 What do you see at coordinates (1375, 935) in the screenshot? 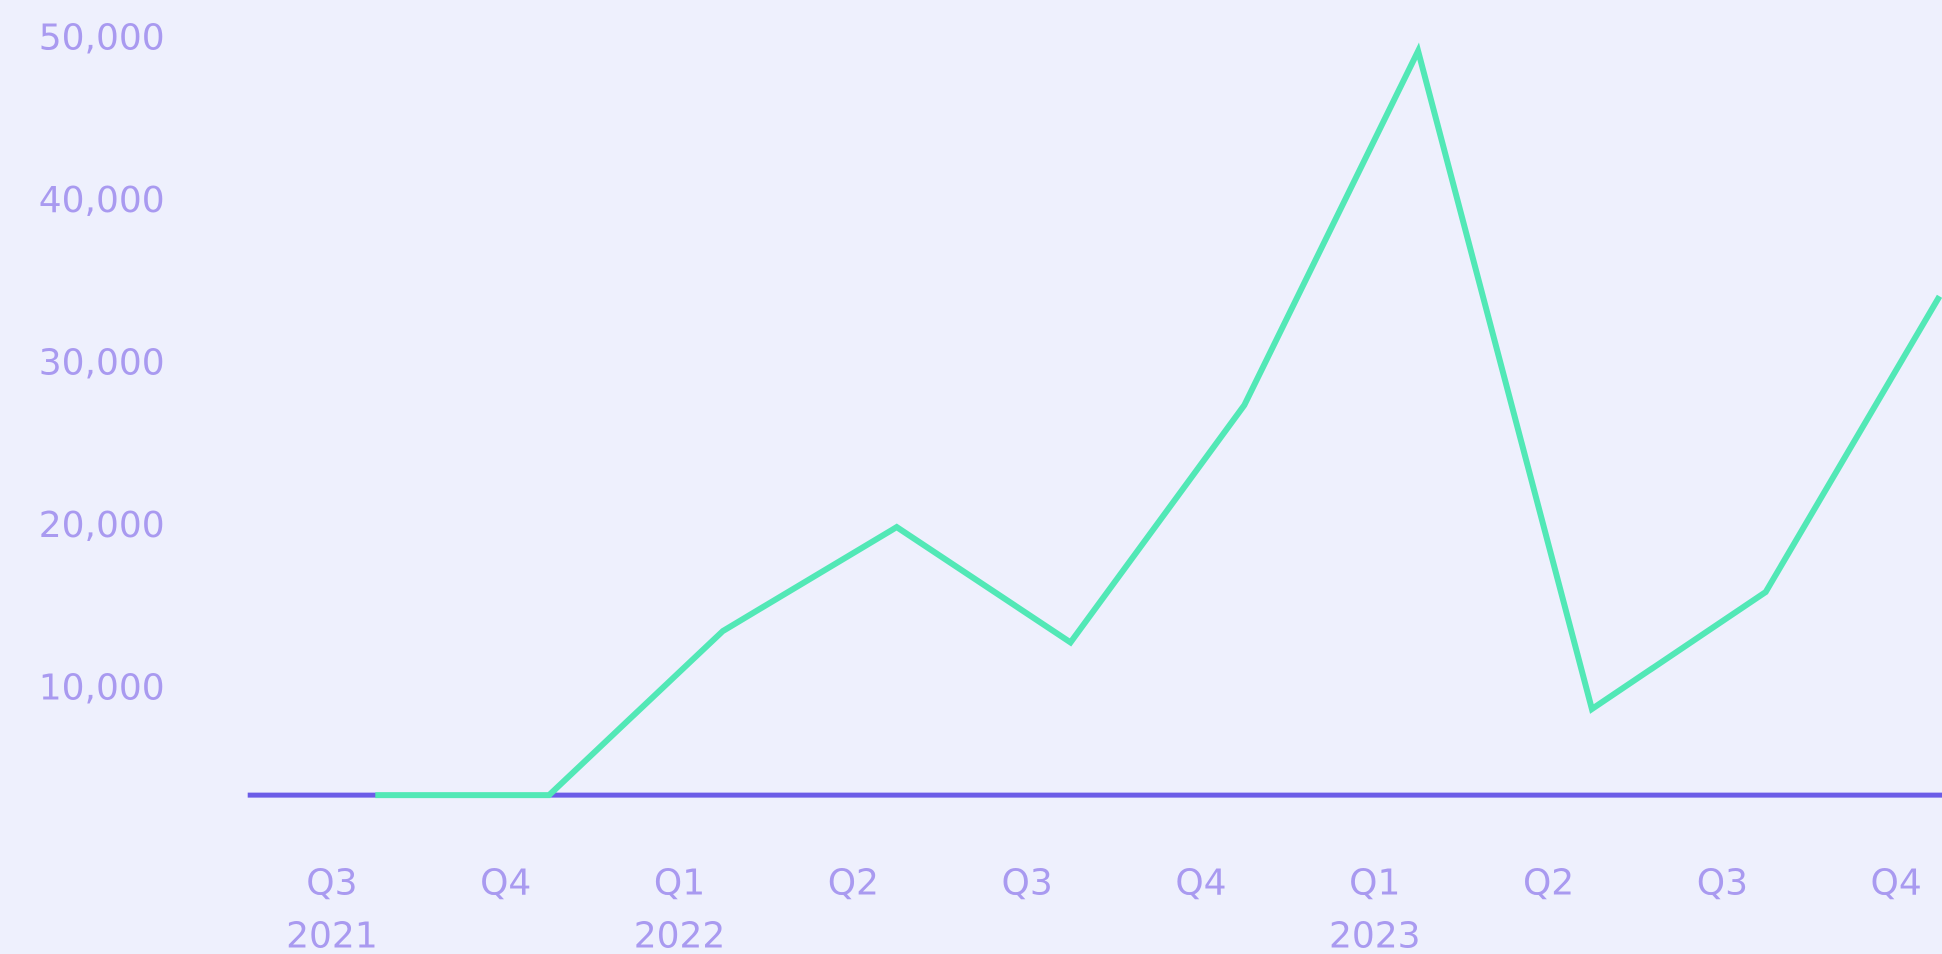
I see `x-tick-year: 2023` at bounding box center [1375, 935].